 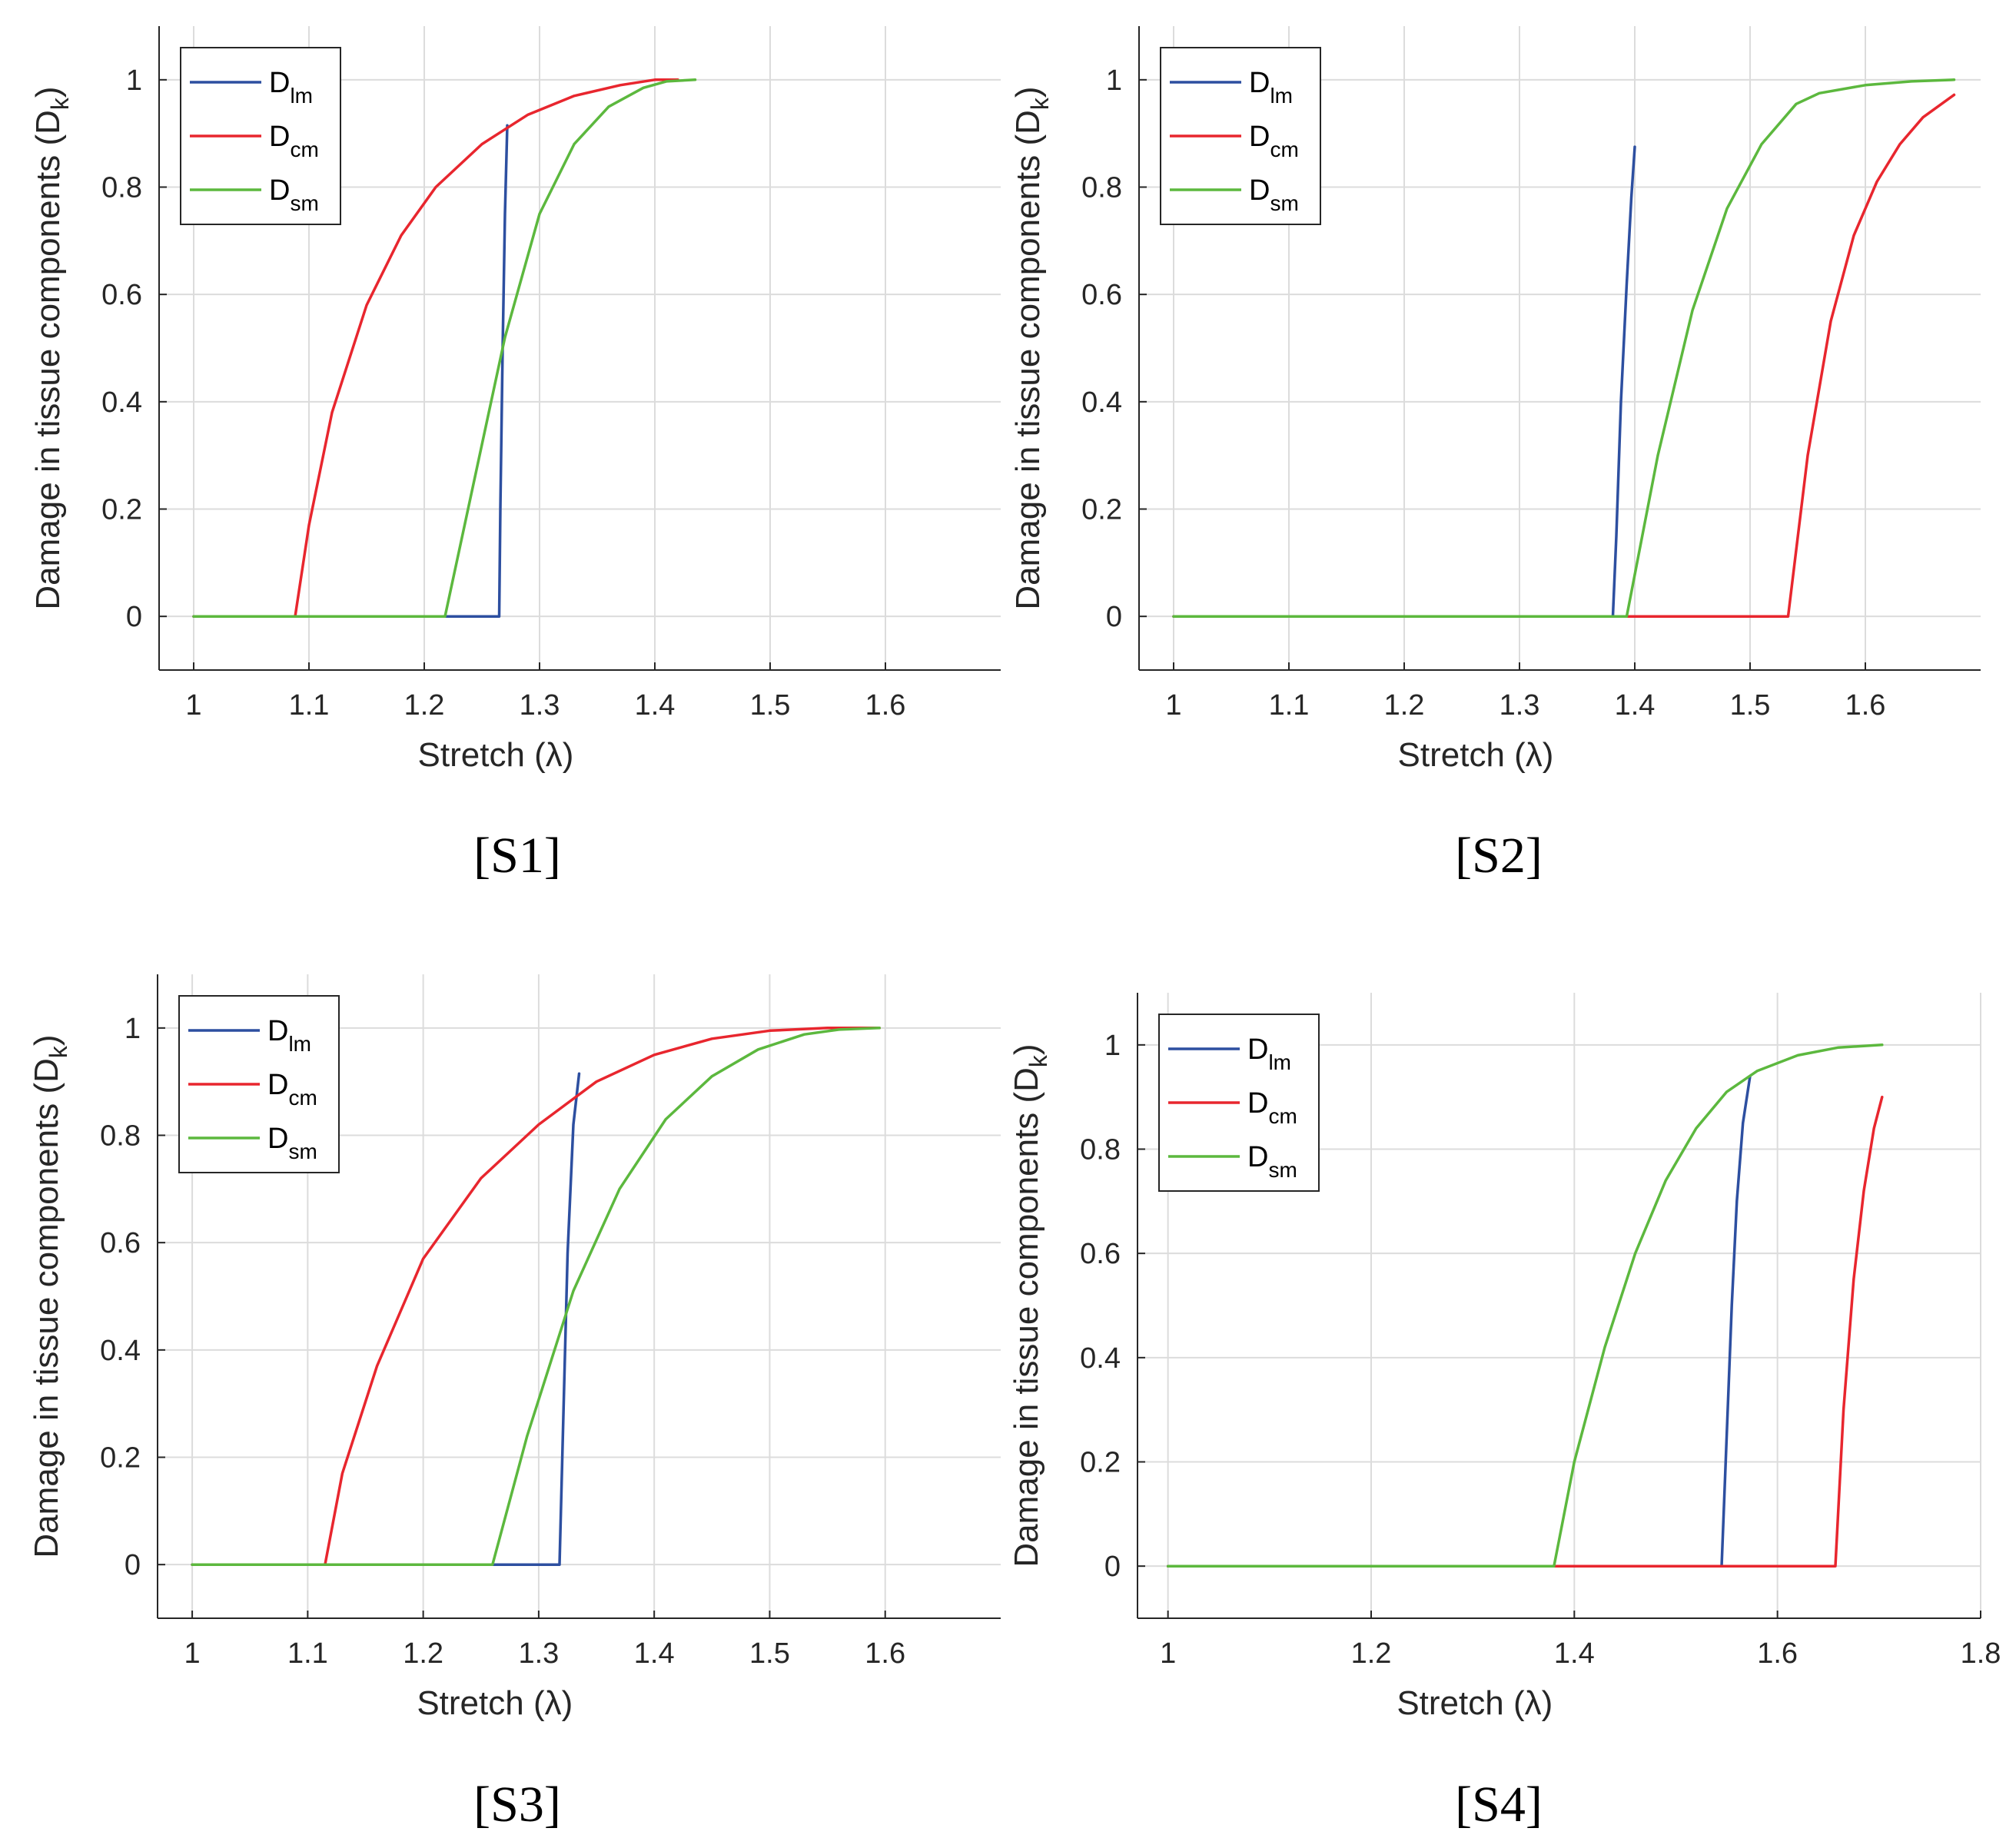 What do you see at coordinates (517, 856) in the screenshot?
I see `panel-caption: [S1]` at bounding box center [517, 856].